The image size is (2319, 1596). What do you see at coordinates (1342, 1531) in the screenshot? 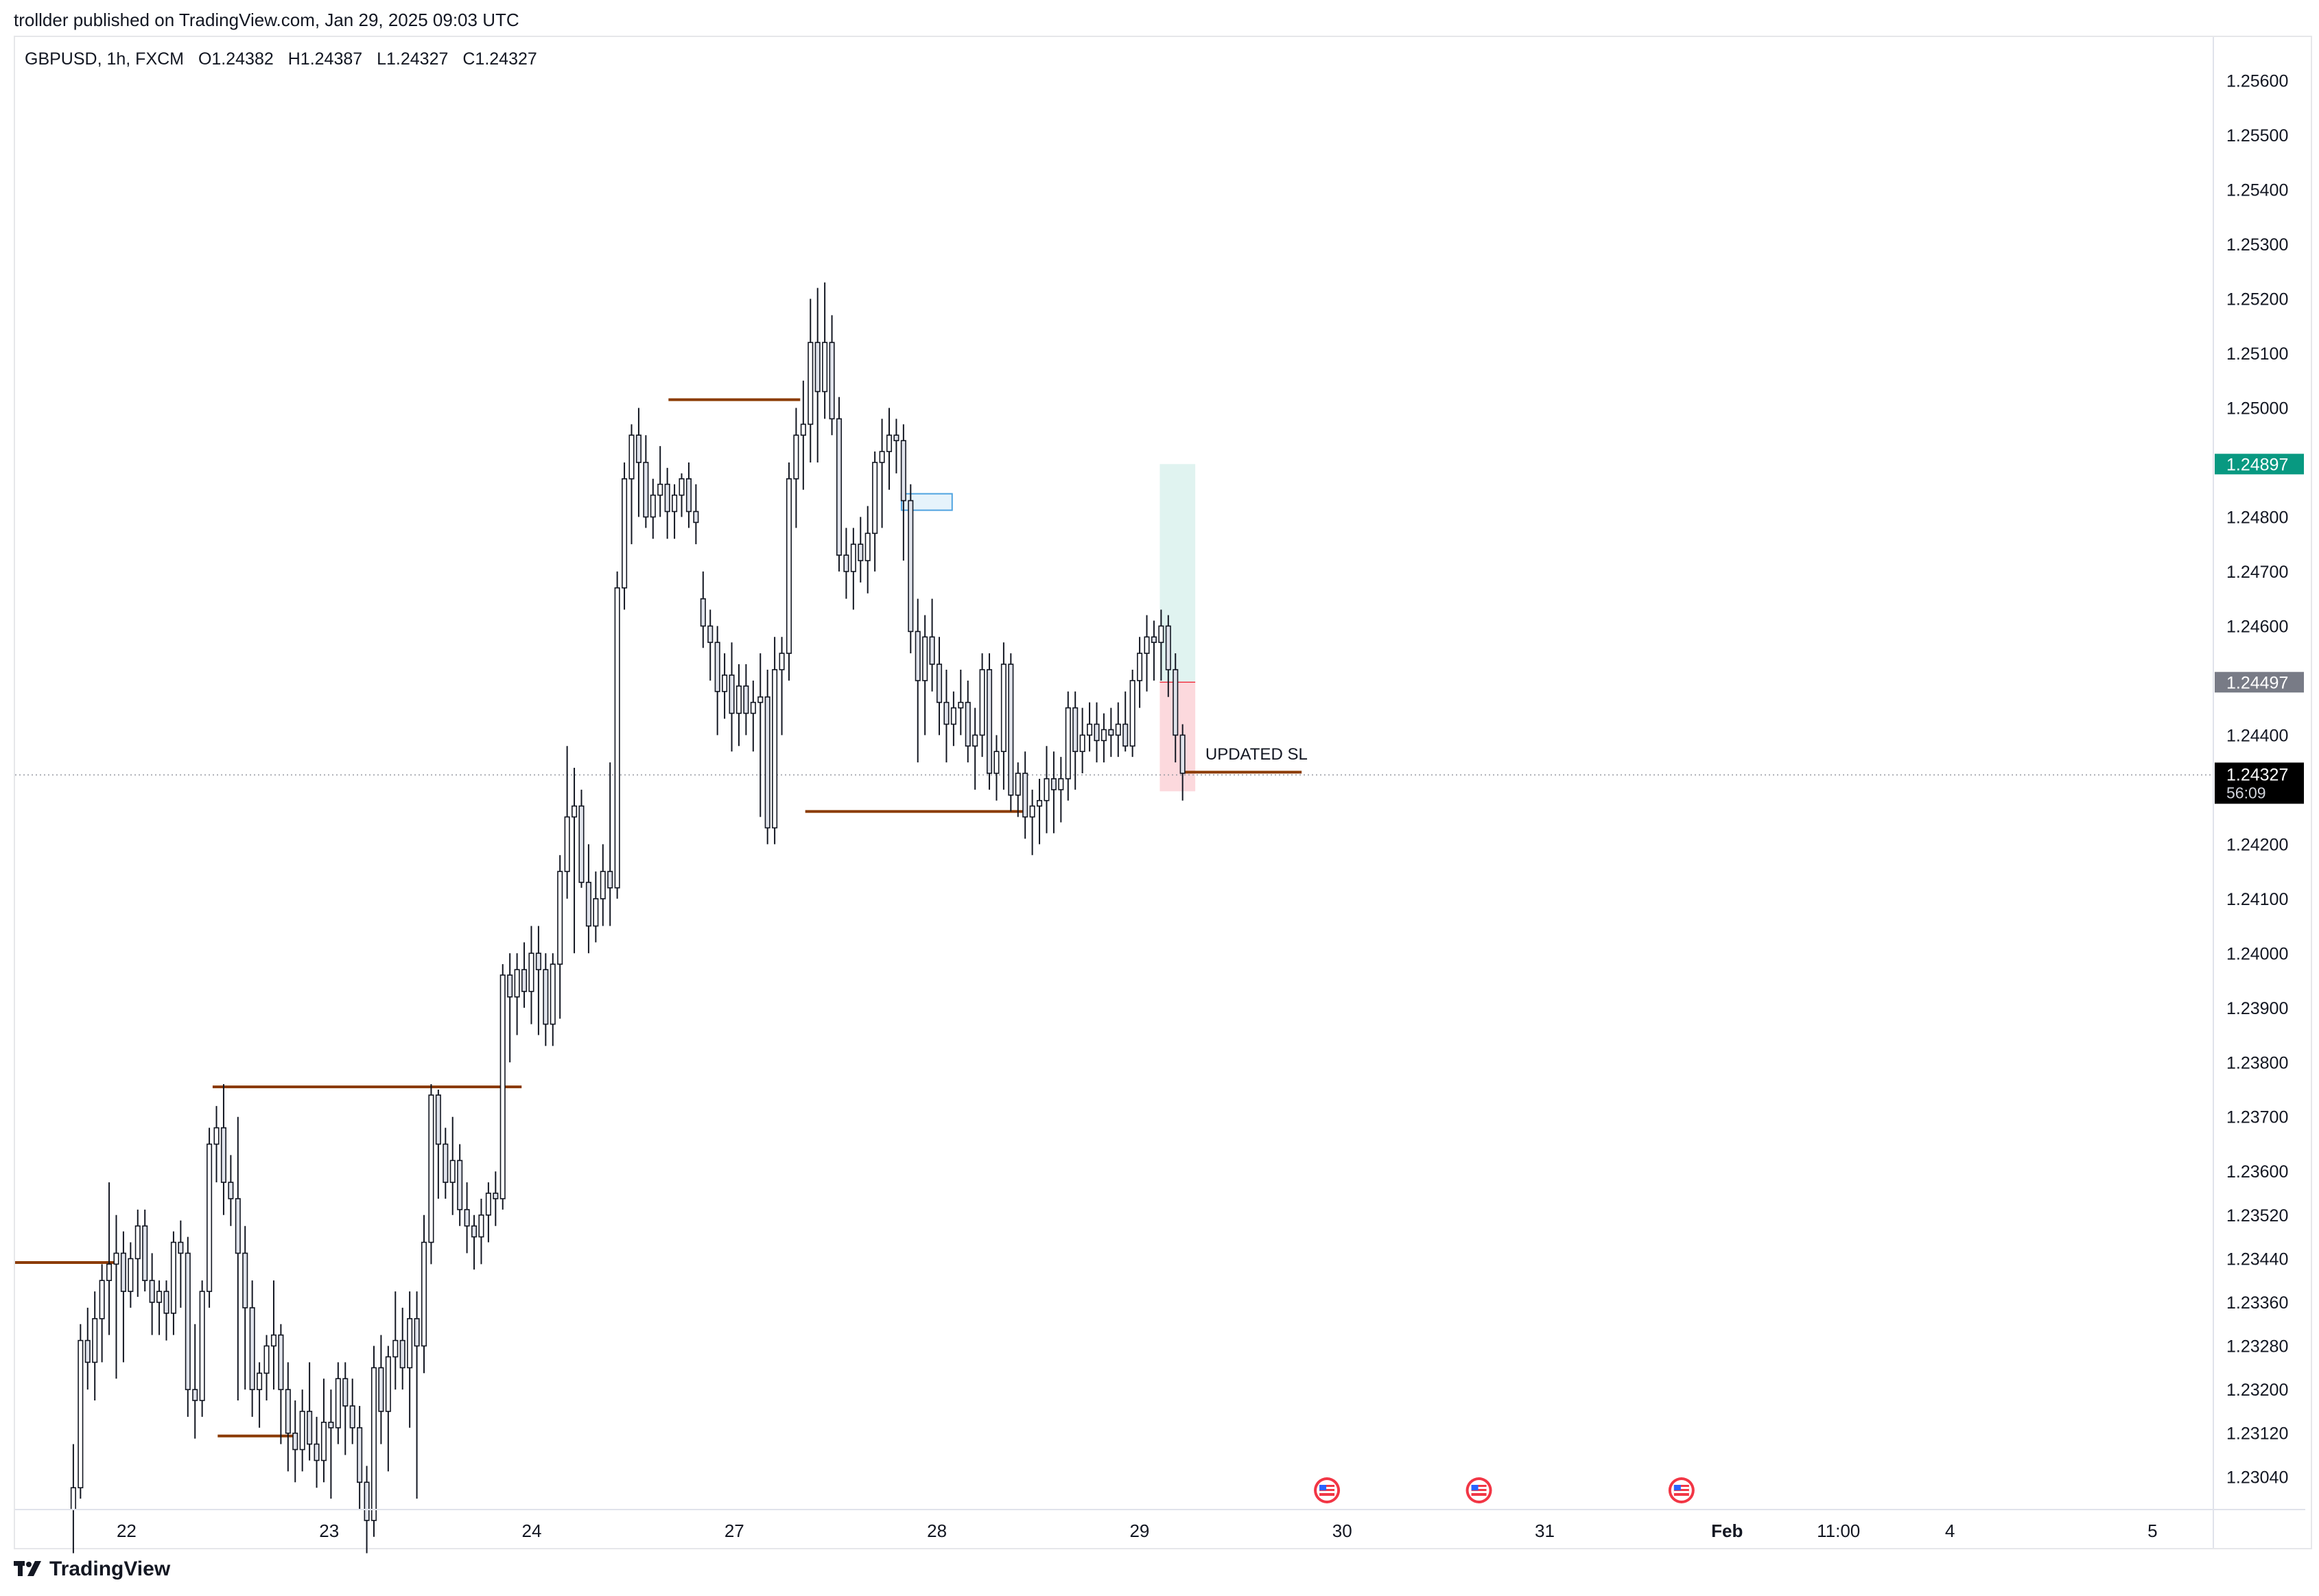
I see `time-tick-label: 30` at bounding box center [1342, 1531].